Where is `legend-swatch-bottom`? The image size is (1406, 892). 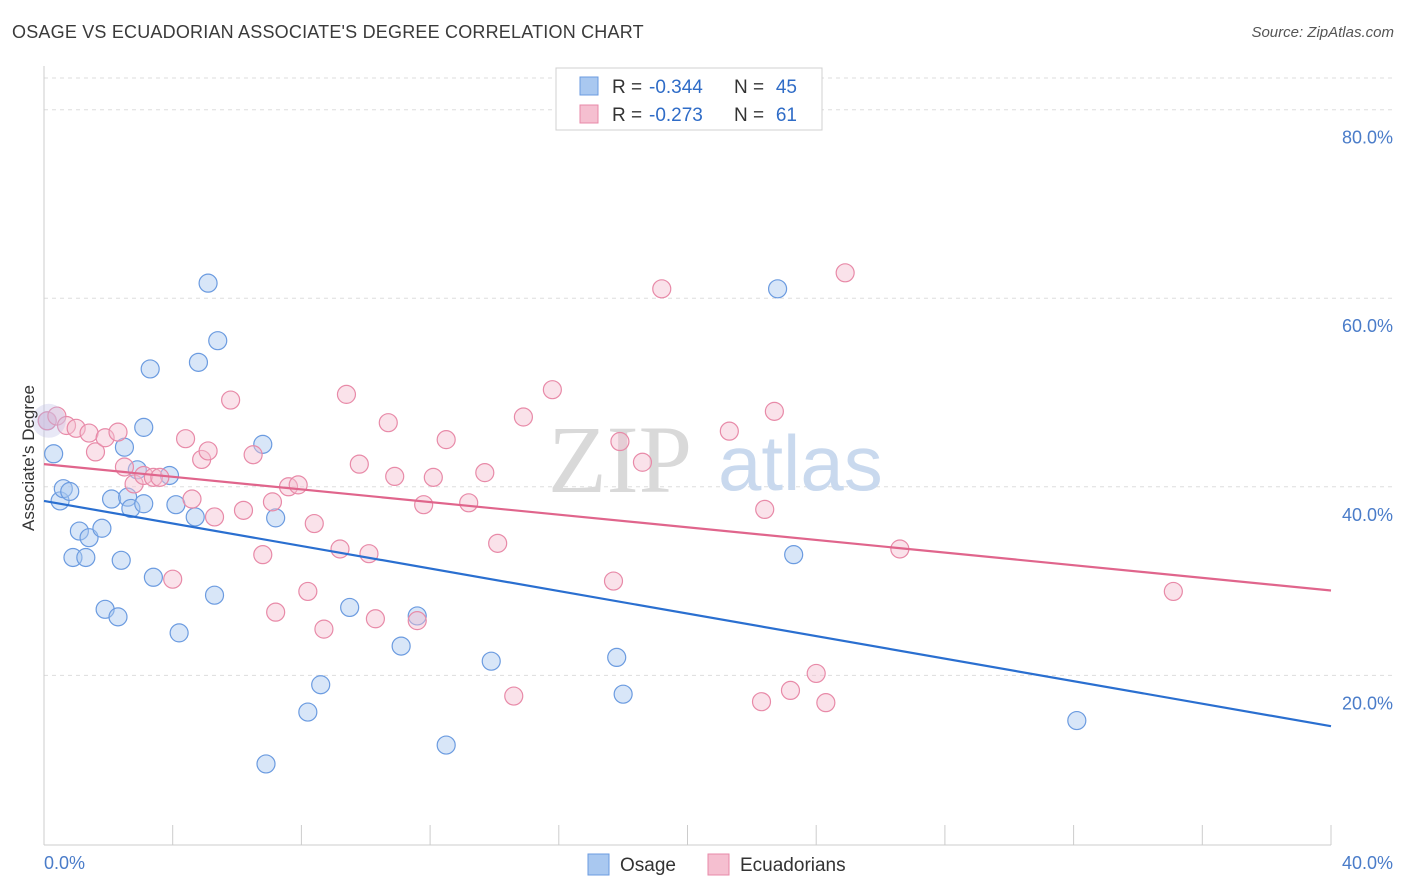
legend-swatch-bottom is located at coordinates (598, 864).